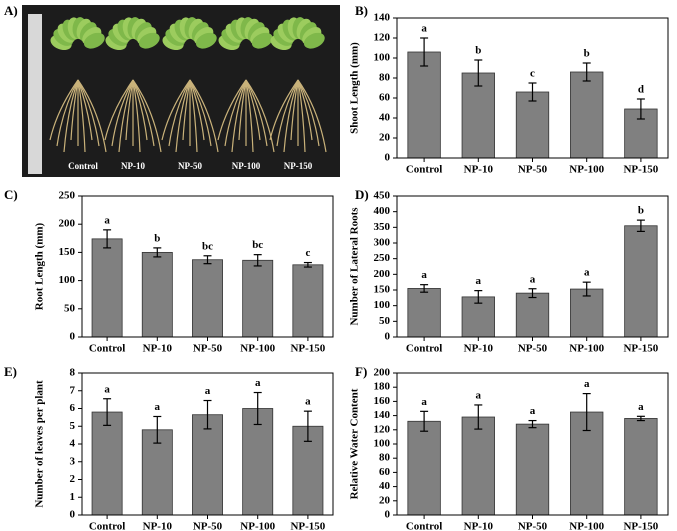 The image size is (677, 531). What do you see at coordinates (157, 238) in the screenshot?
I see `significance-letter: b` at bounding box center [157, 238].